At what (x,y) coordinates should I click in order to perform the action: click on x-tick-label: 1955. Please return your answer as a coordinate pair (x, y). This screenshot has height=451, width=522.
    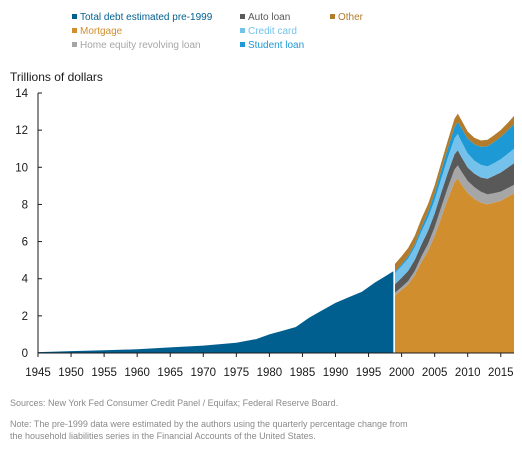
    Looking at the image, I should click on (104, 373).